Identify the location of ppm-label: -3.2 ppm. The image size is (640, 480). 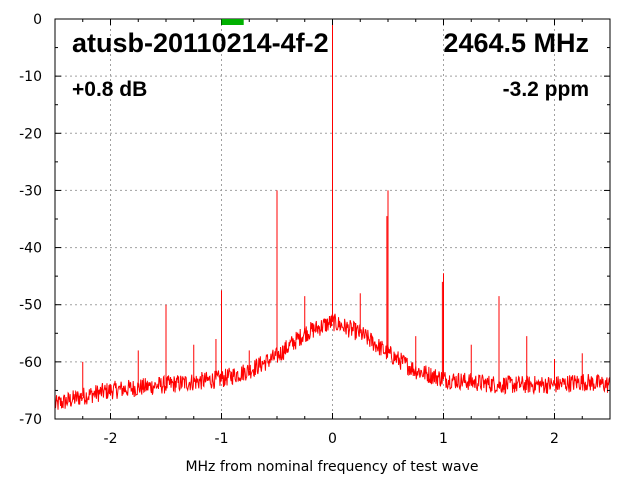
(546, 89).